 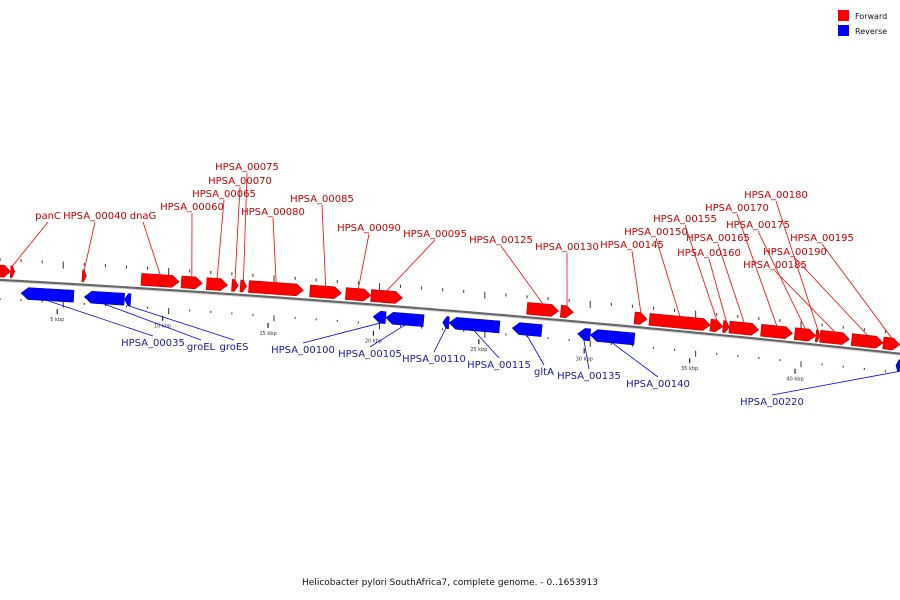 What do you see at coordinates (689, 369) in the screenshot?
I see `scale-tick-label: 35 kbp` at bounding box center [689, 369].